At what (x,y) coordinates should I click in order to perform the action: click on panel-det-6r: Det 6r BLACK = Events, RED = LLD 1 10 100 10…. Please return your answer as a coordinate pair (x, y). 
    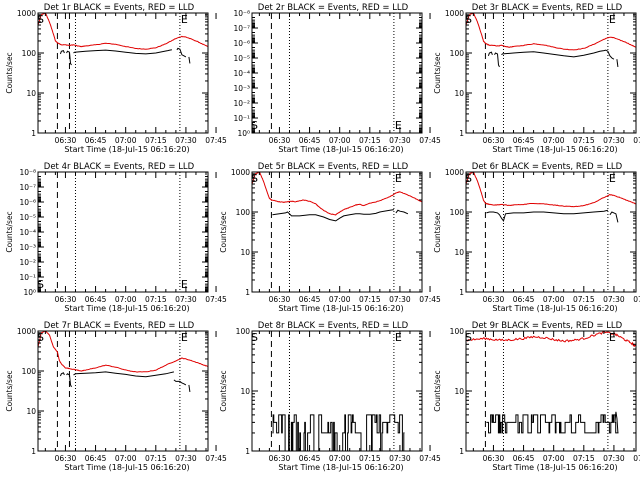
    Looking at the image, I should click on (536, 237).